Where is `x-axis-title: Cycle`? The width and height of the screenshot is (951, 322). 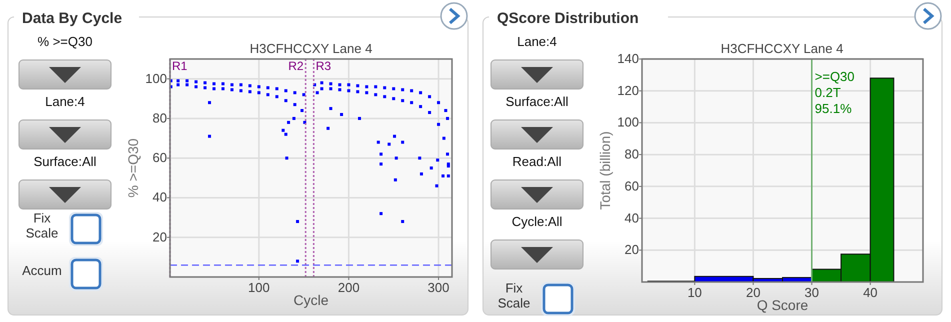 x-axis-title: Cycle is located at coordinates (311, 300).